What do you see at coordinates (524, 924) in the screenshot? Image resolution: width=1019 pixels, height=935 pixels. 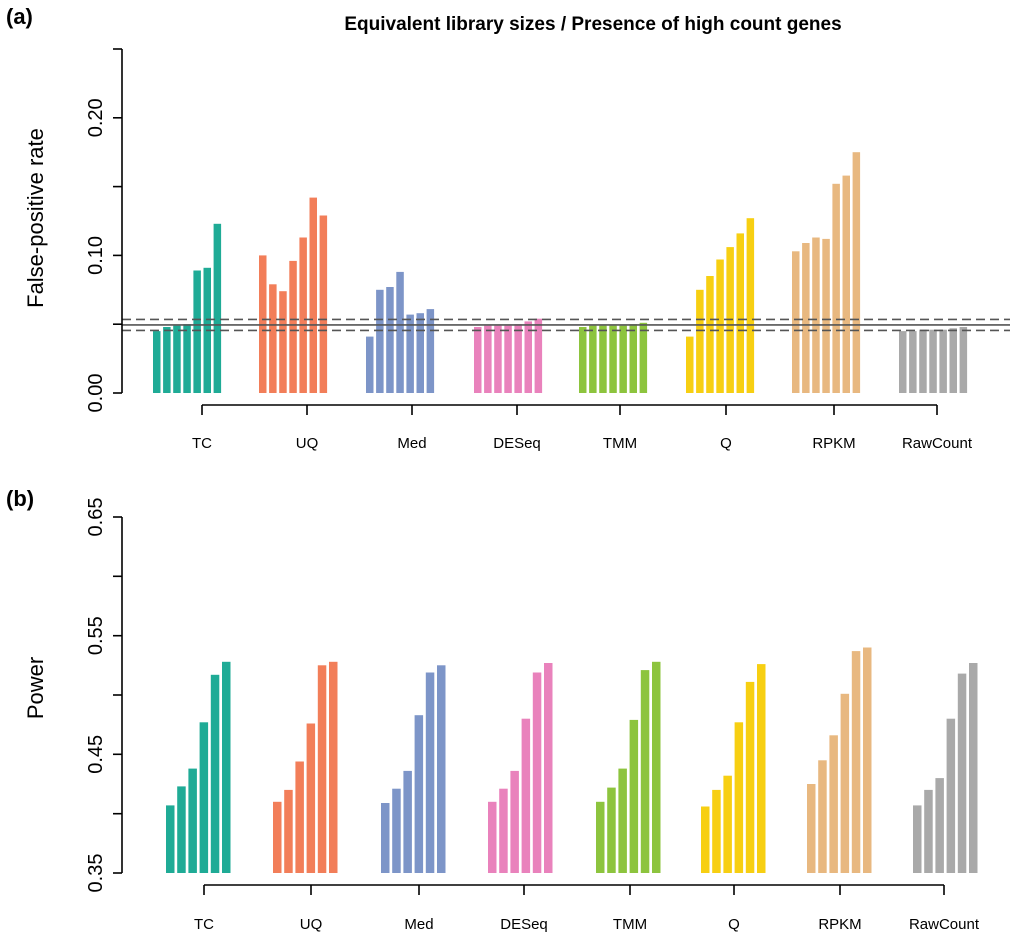 I see `category-label-b-deseq: DESeq` at bounding box center [524, 924].